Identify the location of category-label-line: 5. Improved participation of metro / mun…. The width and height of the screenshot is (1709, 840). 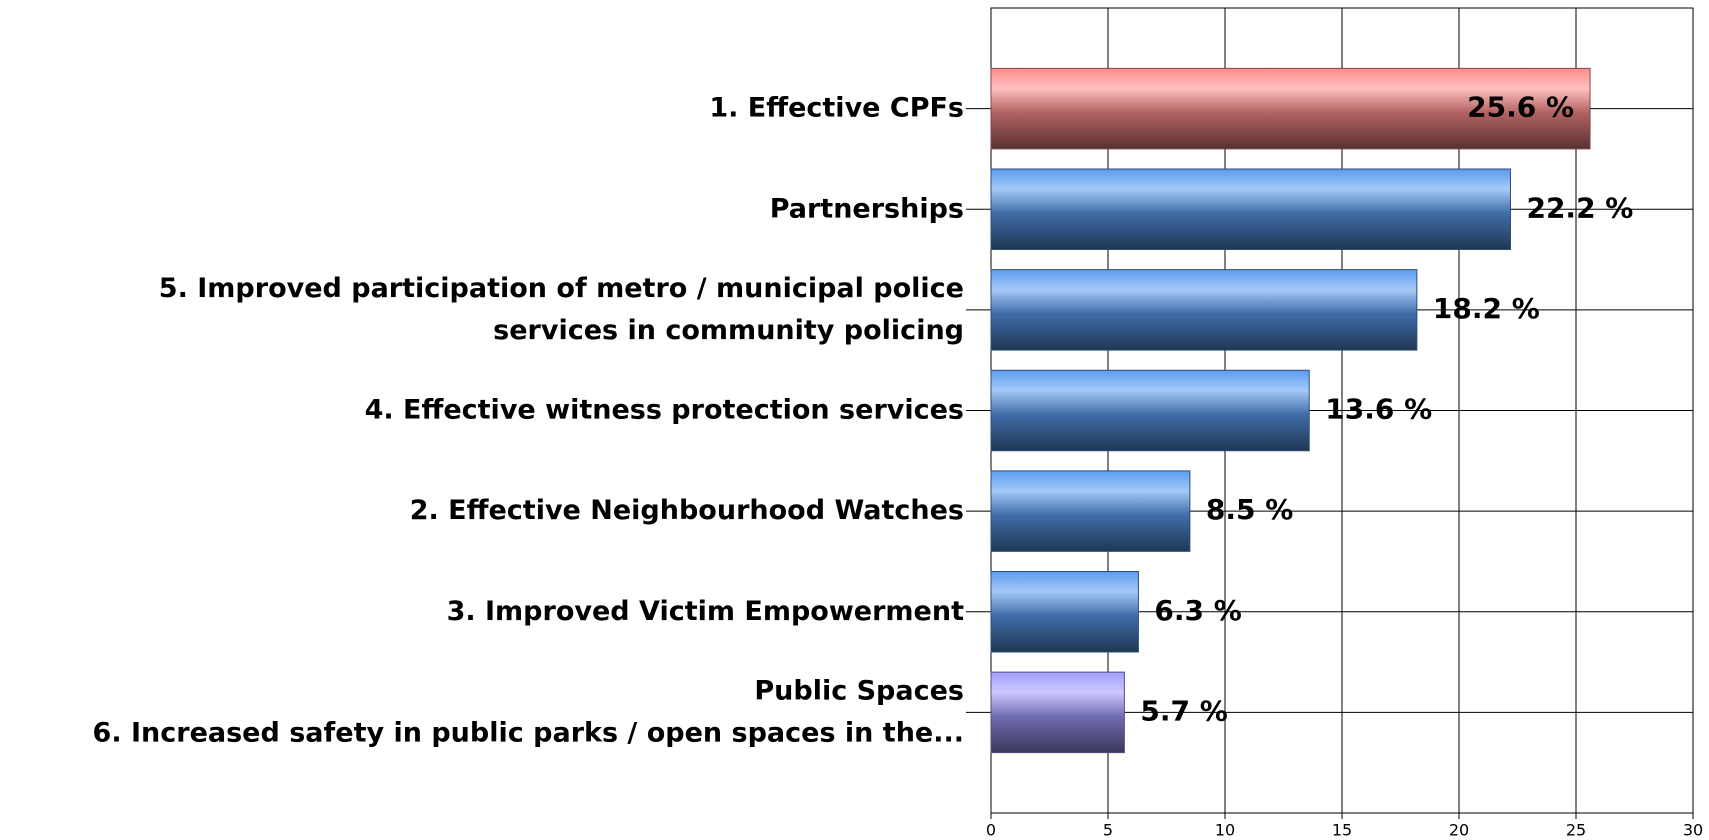
(561, 287).